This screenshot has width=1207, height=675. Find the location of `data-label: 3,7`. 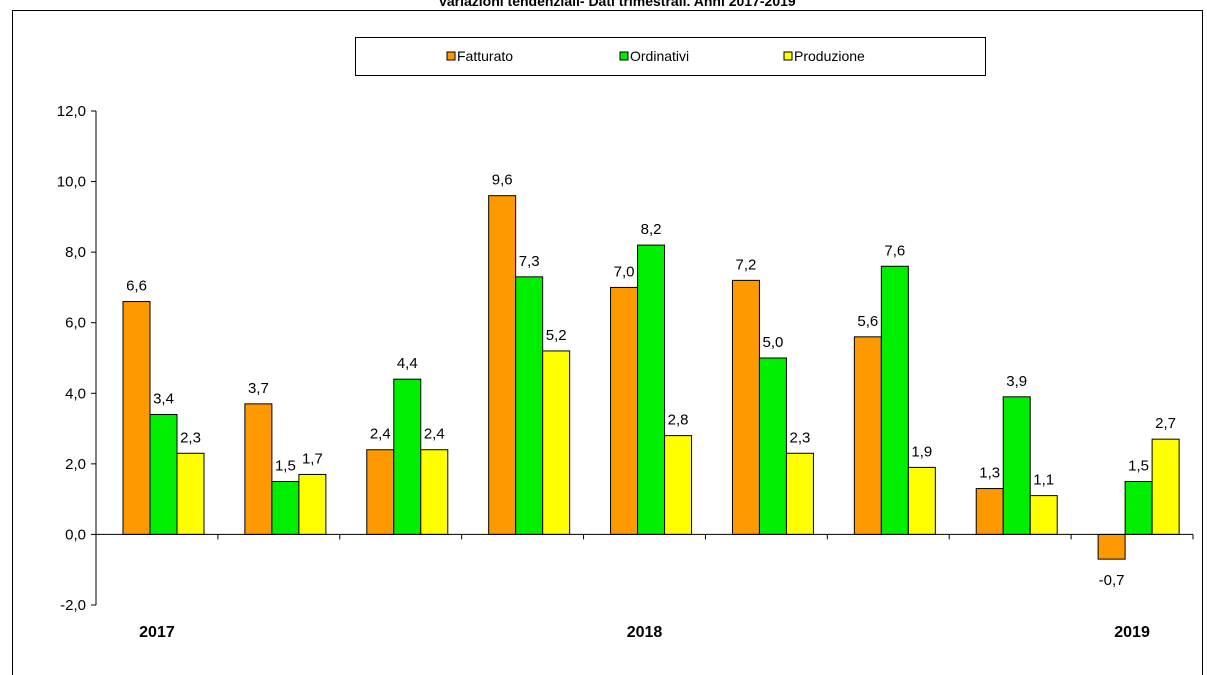

data-label: 3,7 is located at coordinates (258, 388).